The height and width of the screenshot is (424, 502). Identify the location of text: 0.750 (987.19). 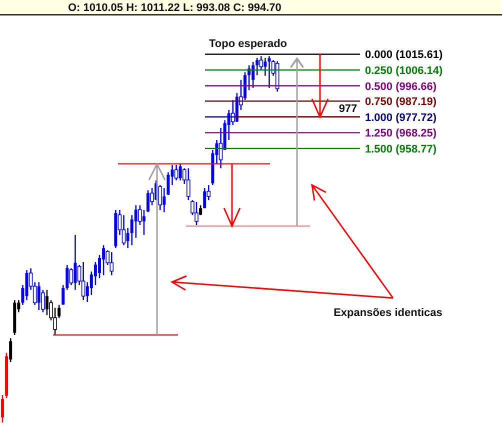
(401, 102).